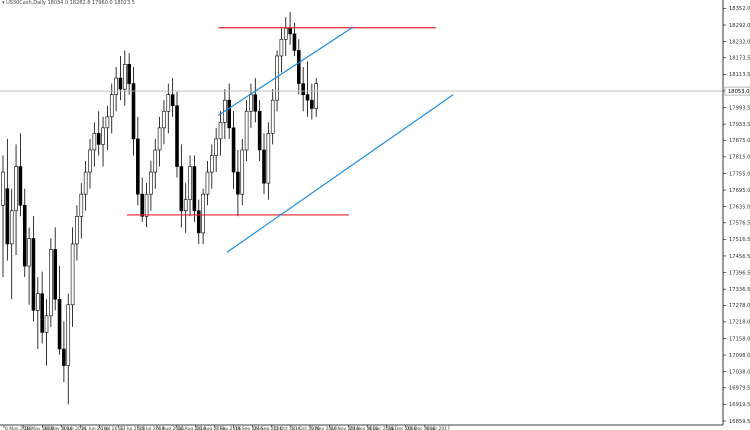 Image resolution: width=750 pixels, height=430 pixels. I want to click on price-tick-label: 17158.0, so click(739, 339).